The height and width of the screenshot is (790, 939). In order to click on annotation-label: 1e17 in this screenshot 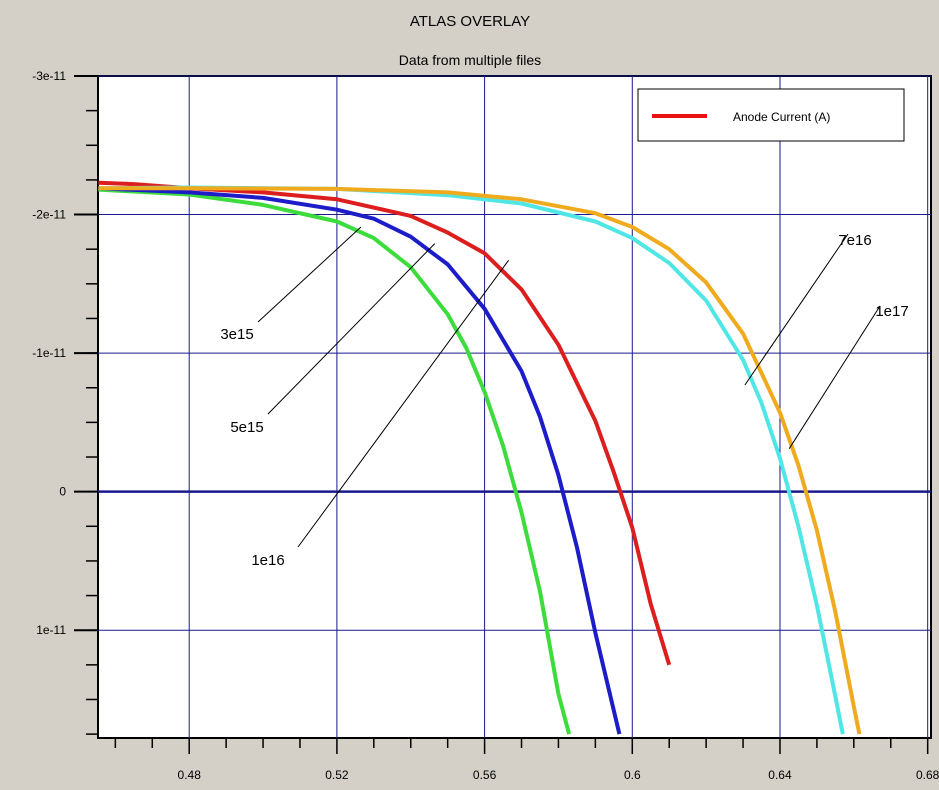, I will do `click(891, 311)`.